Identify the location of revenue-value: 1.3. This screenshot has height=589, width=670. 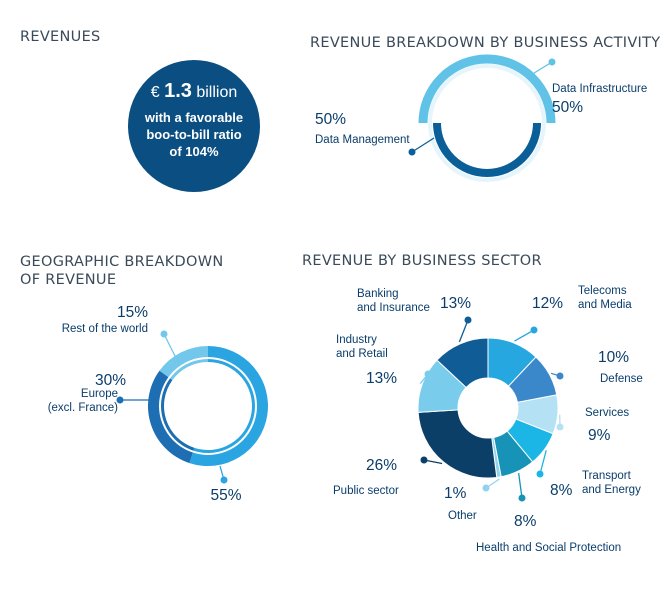
(178, 91).